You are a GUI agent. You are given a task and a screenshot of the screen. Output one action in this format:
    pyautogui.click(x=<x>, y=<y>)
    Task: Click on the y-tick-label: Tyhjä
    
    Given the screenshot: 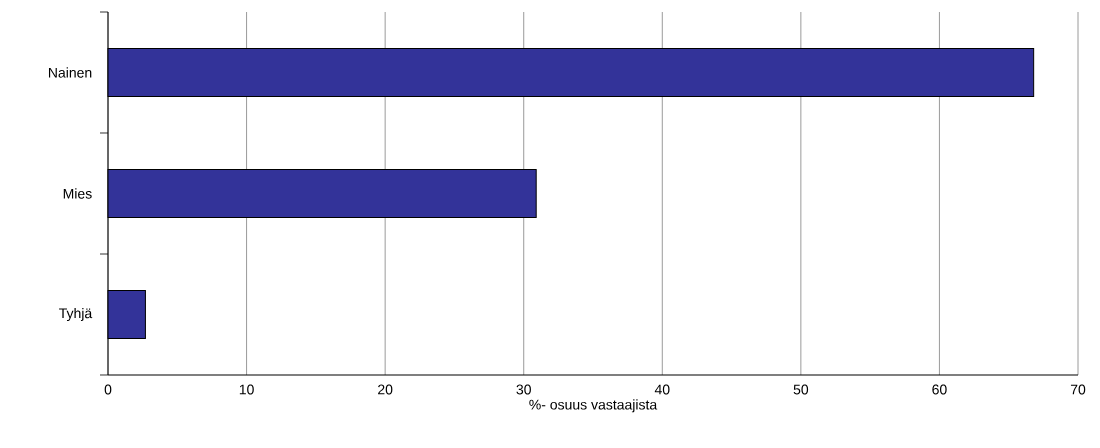 What is the action you would take?
    pyautogui.click(x=76, y=314)
    